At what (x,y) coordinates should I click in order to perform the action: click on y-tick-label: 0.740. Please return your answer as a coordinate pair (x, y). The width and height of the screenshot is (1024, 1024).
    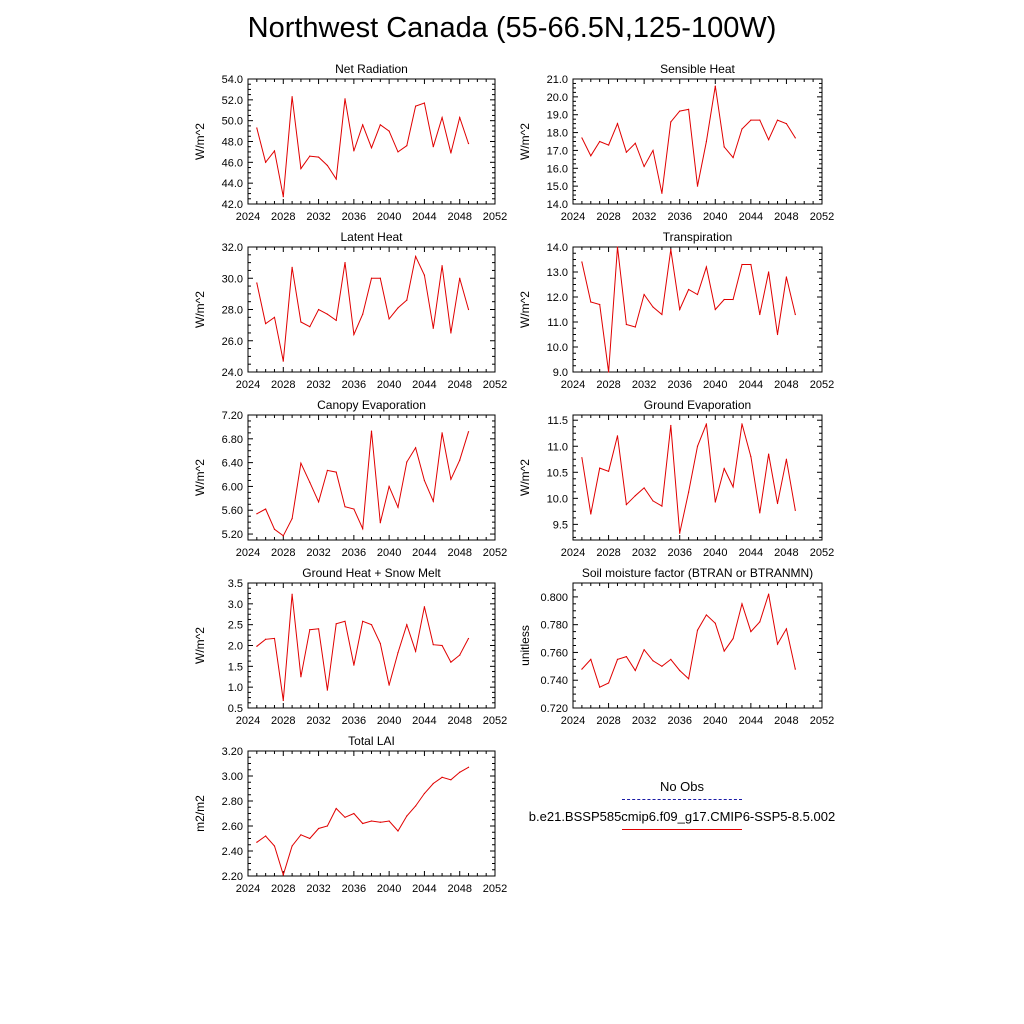
    Looking at the image, I should click on (554, 681).